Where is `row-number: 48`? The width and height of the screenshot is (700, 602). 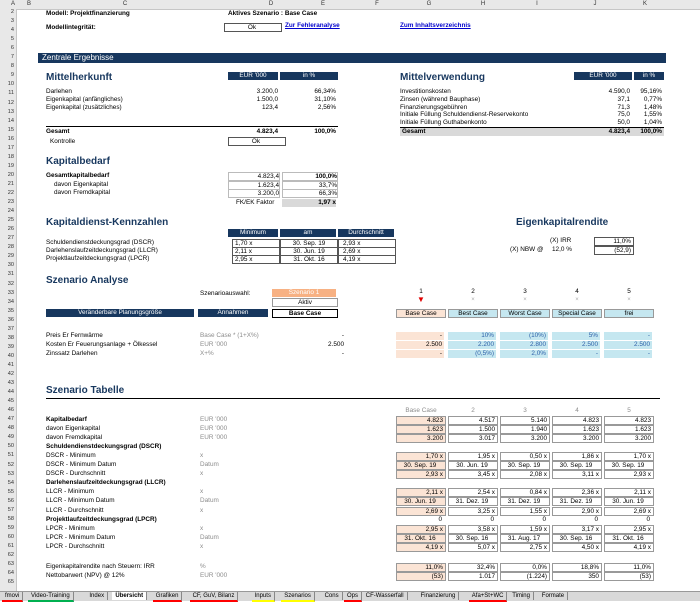 row-number: 48 is located at coordinates (10, 428).